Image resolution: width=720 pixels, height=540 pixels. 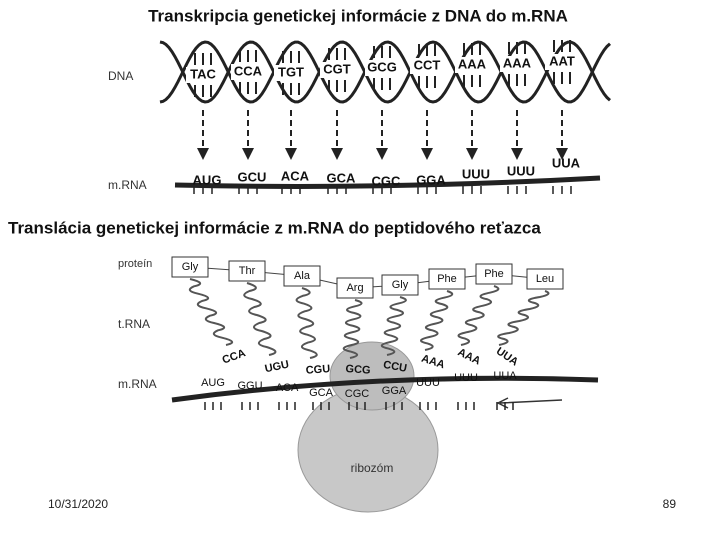 I want to click on amino-acid: Leu, so click(x=545, y=279).